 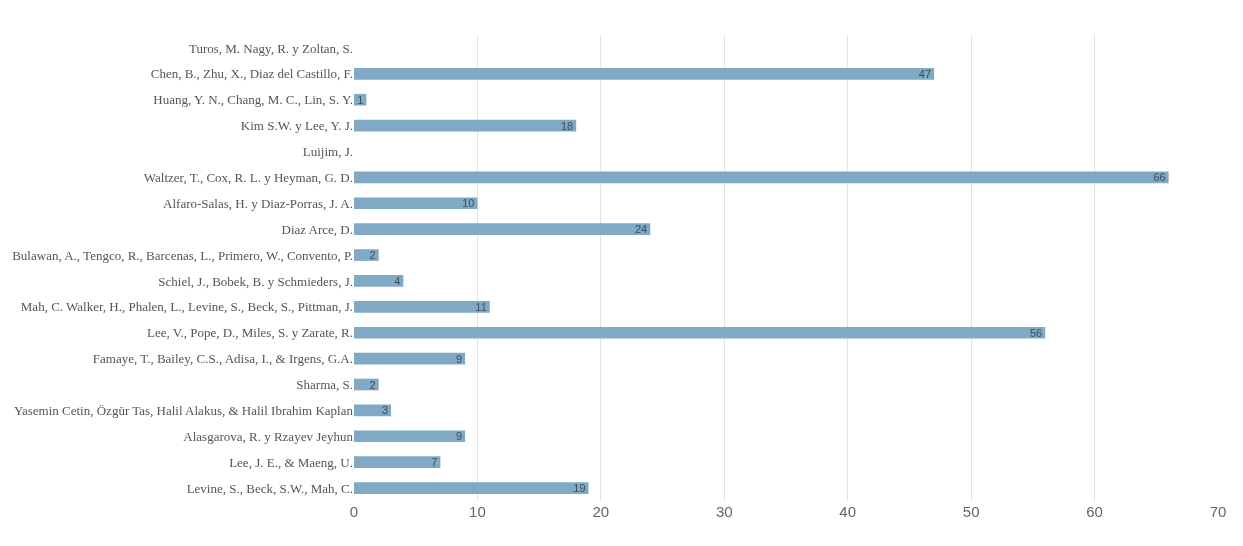 I want to click on data-label: 3, so click(x=385, y=410).